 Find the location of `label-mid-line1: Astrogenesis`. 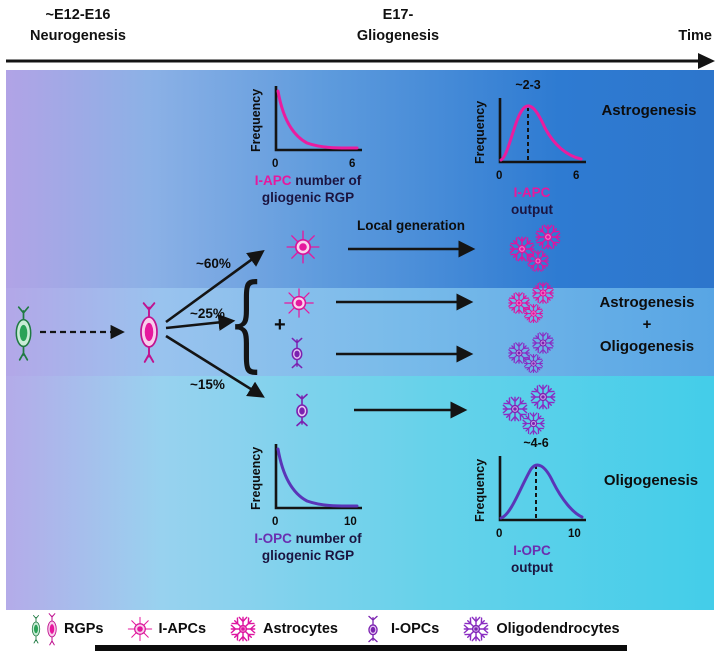

label-mid-line1: Astrogenesis is located at coordinates (647, 302).